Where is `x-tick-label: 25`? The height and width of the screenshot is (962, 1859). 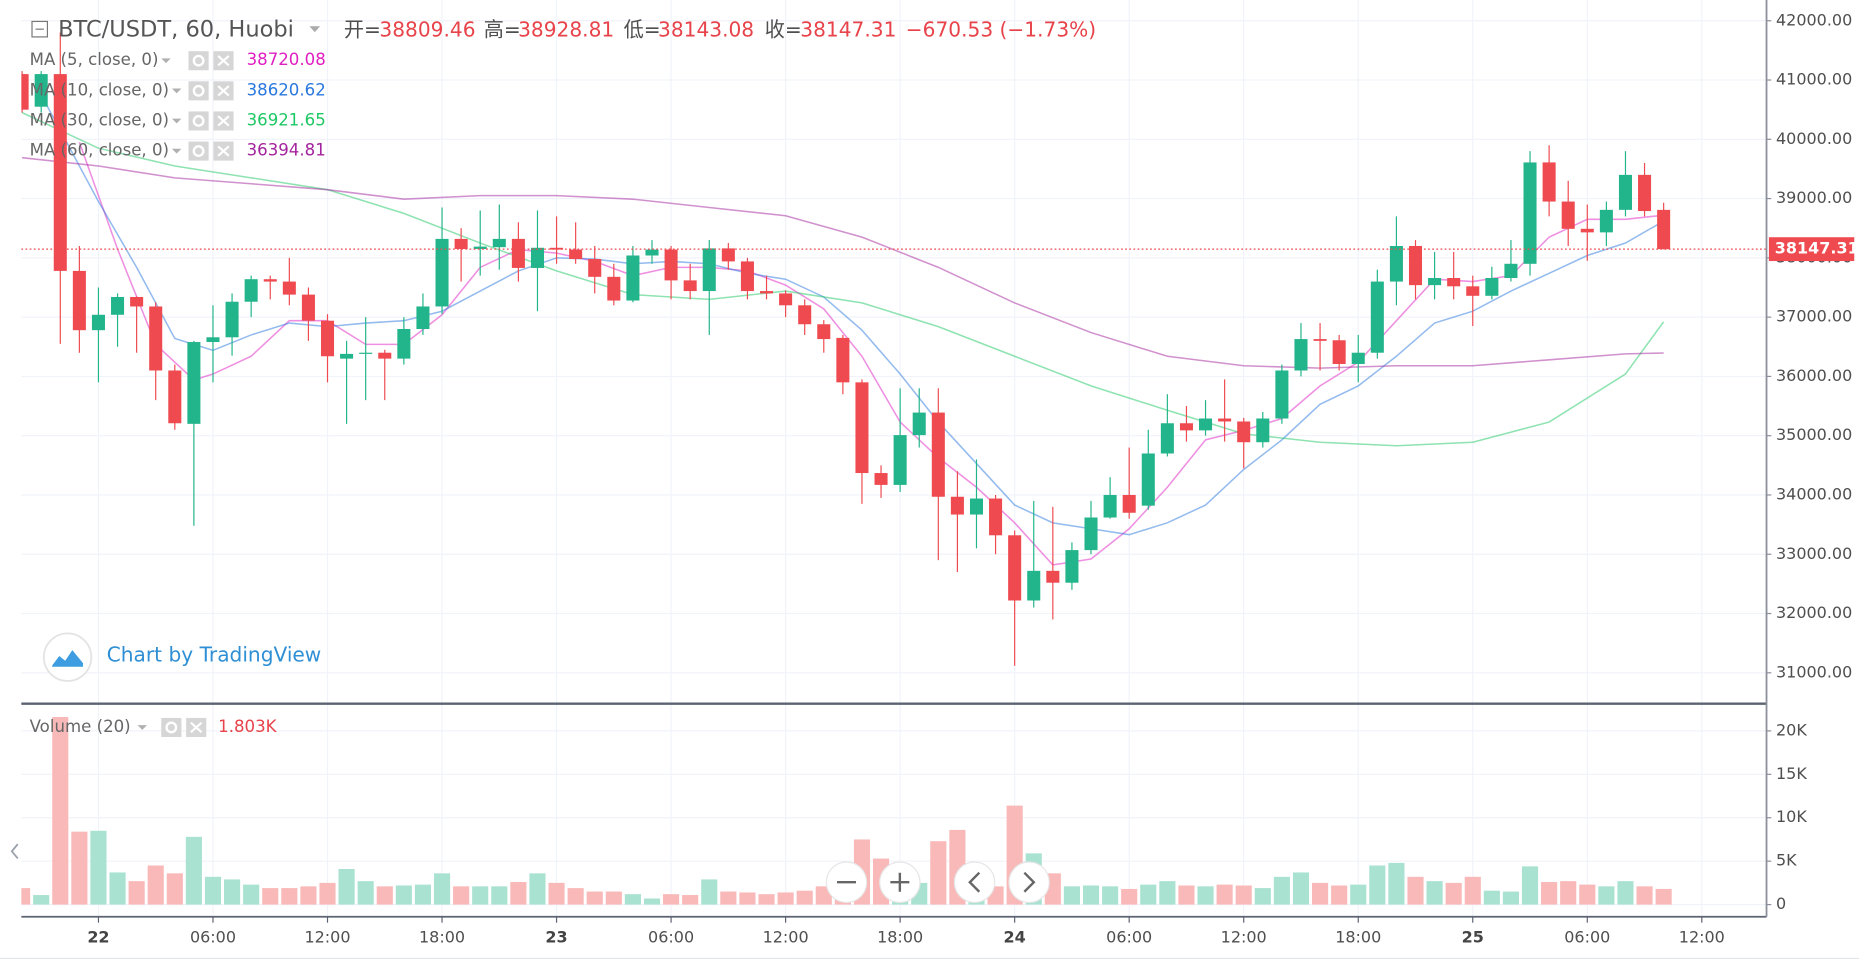
x-tick-label: 25 is located at coordinates (1473, 937).